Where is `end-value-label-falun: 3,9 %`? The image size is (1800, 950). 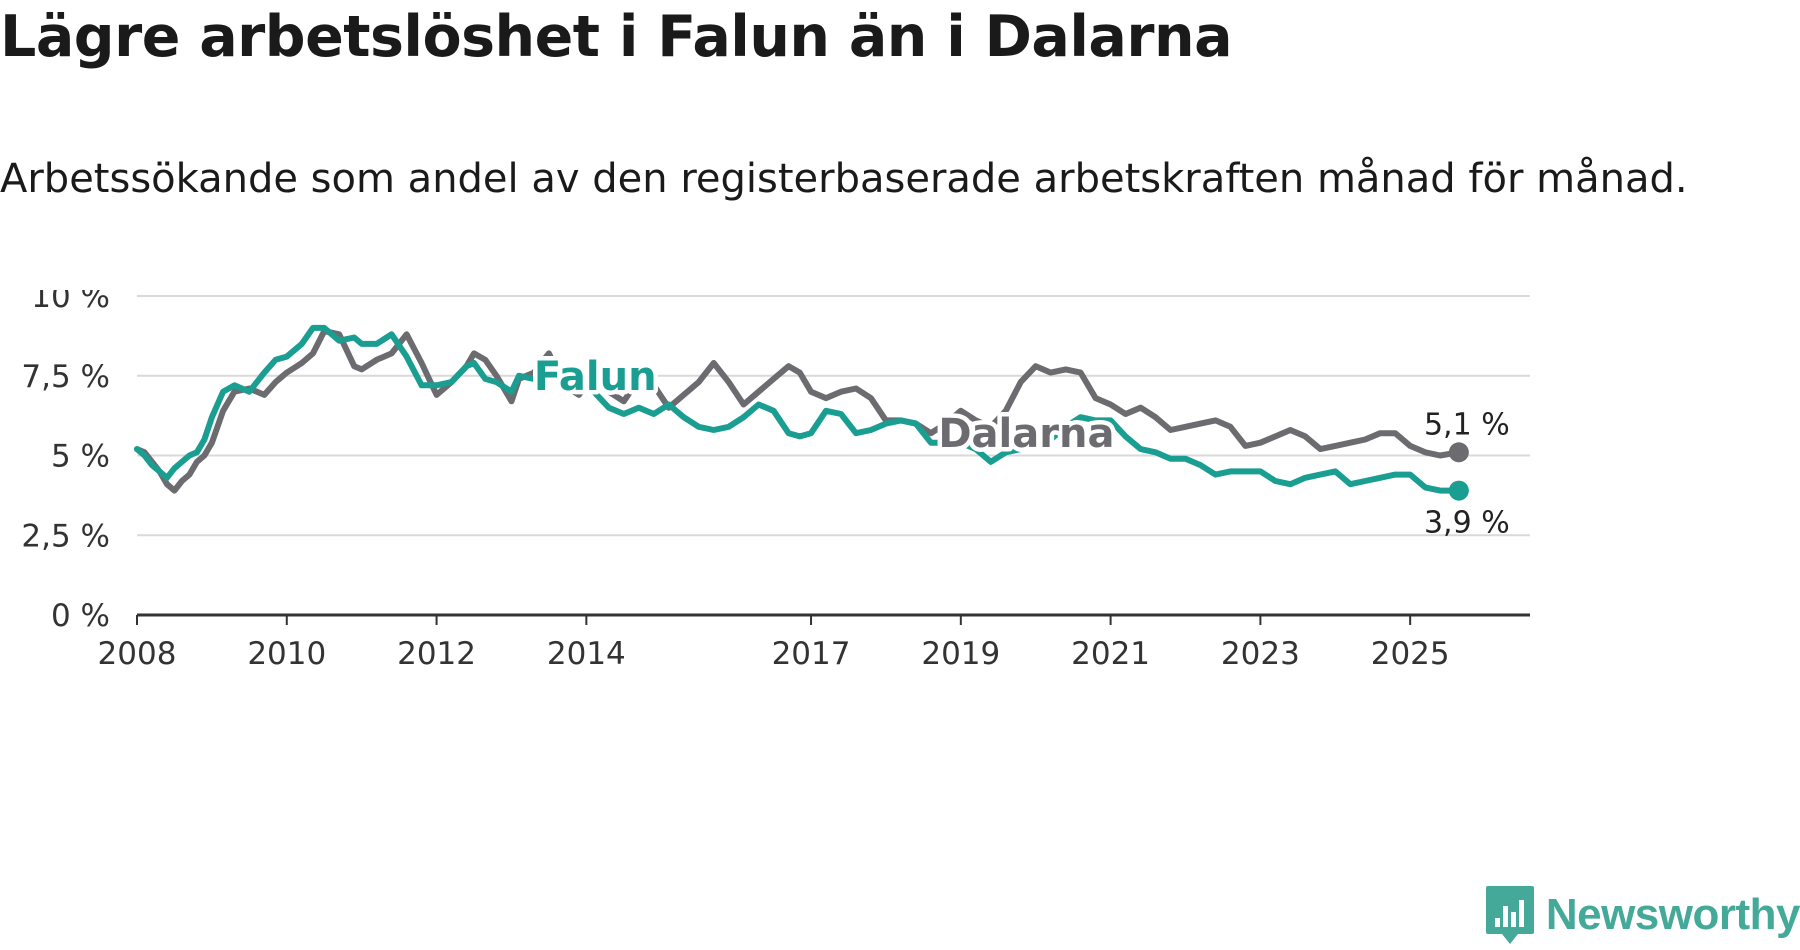 end-value-label-falun: 3,9 % is located at coordinates (1467, 523).